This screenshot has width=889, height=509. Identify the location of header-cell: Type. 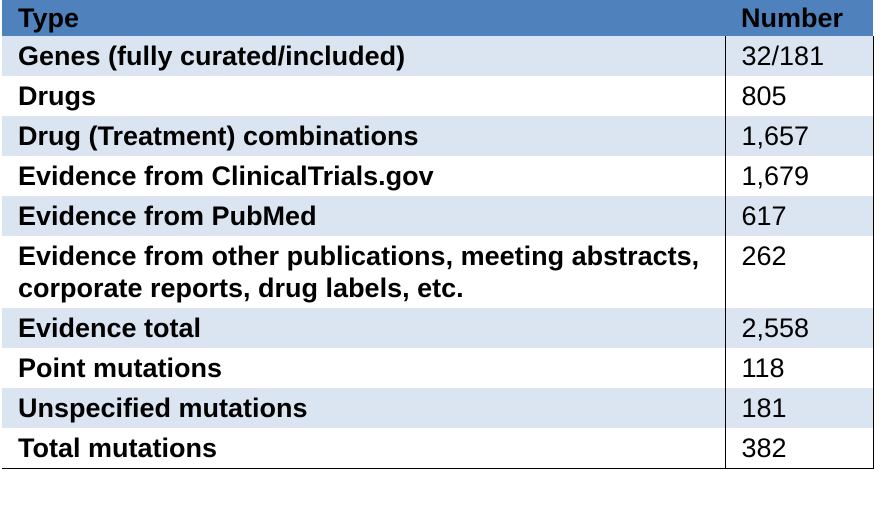
(363, 18).